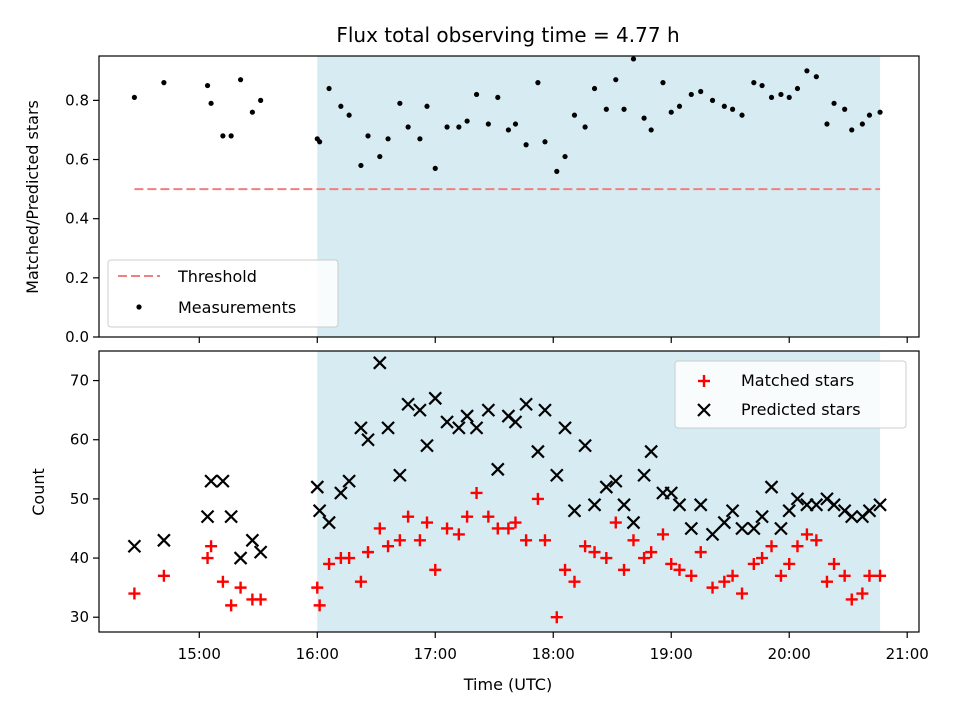 This screenshot has width=960, height=720. What do you see at coordinates (223, 293) in the screenshot?
I see `top-legend: Threshold Measurements` at bounding box center [223, 293].